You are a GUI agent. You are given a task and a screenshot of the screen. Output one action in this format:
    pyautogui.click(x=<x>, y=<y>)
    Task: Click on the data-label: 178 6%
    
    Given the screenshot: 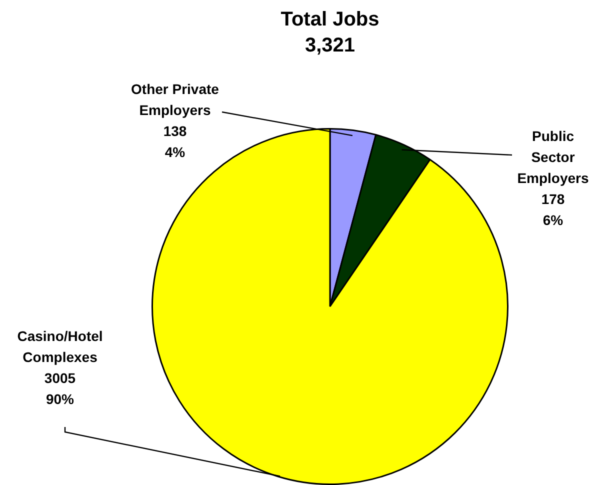 What is the action you would take?
    pyautogui.click(x=553, y=209)
    